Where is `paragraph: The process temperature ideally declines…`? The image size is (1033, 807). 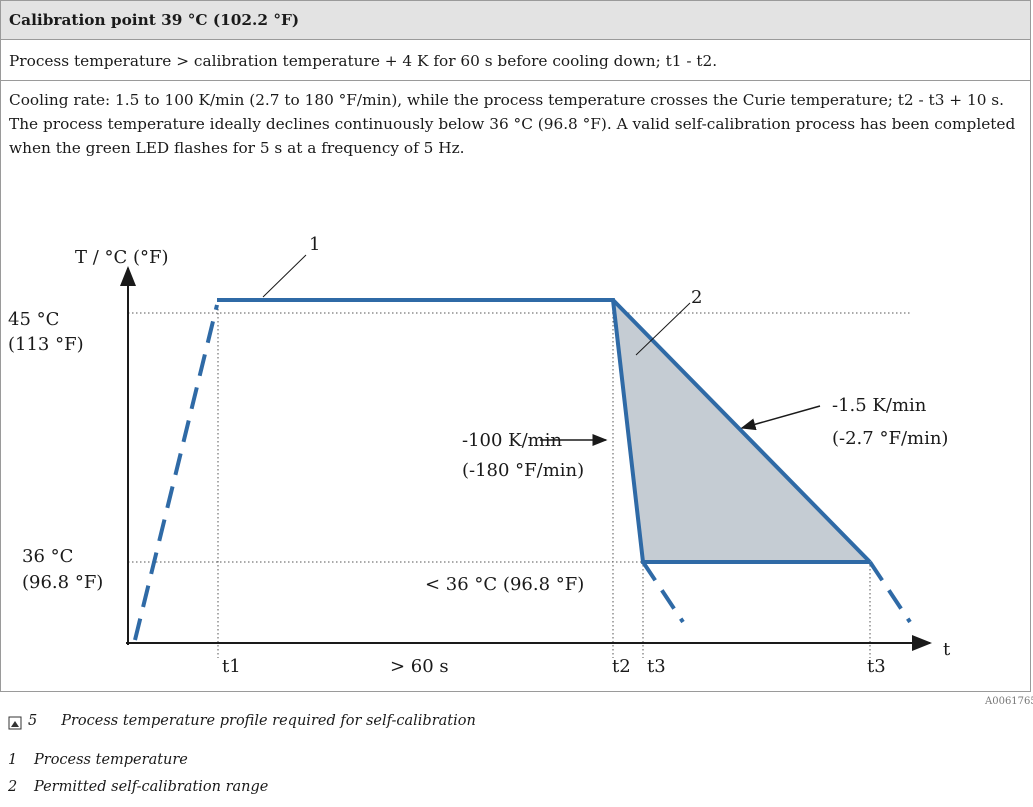 paragraph: The process temperature ideally declines… is located at coordinates (512, 136).